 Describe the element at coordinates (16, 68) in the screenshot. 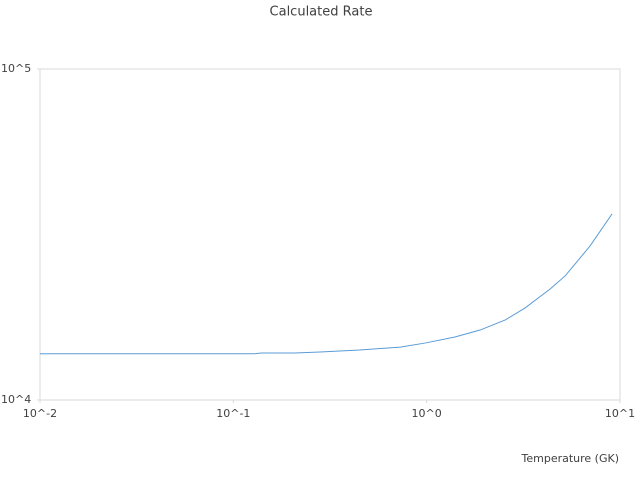

I see `y-tick-label: 10^5` at that location.